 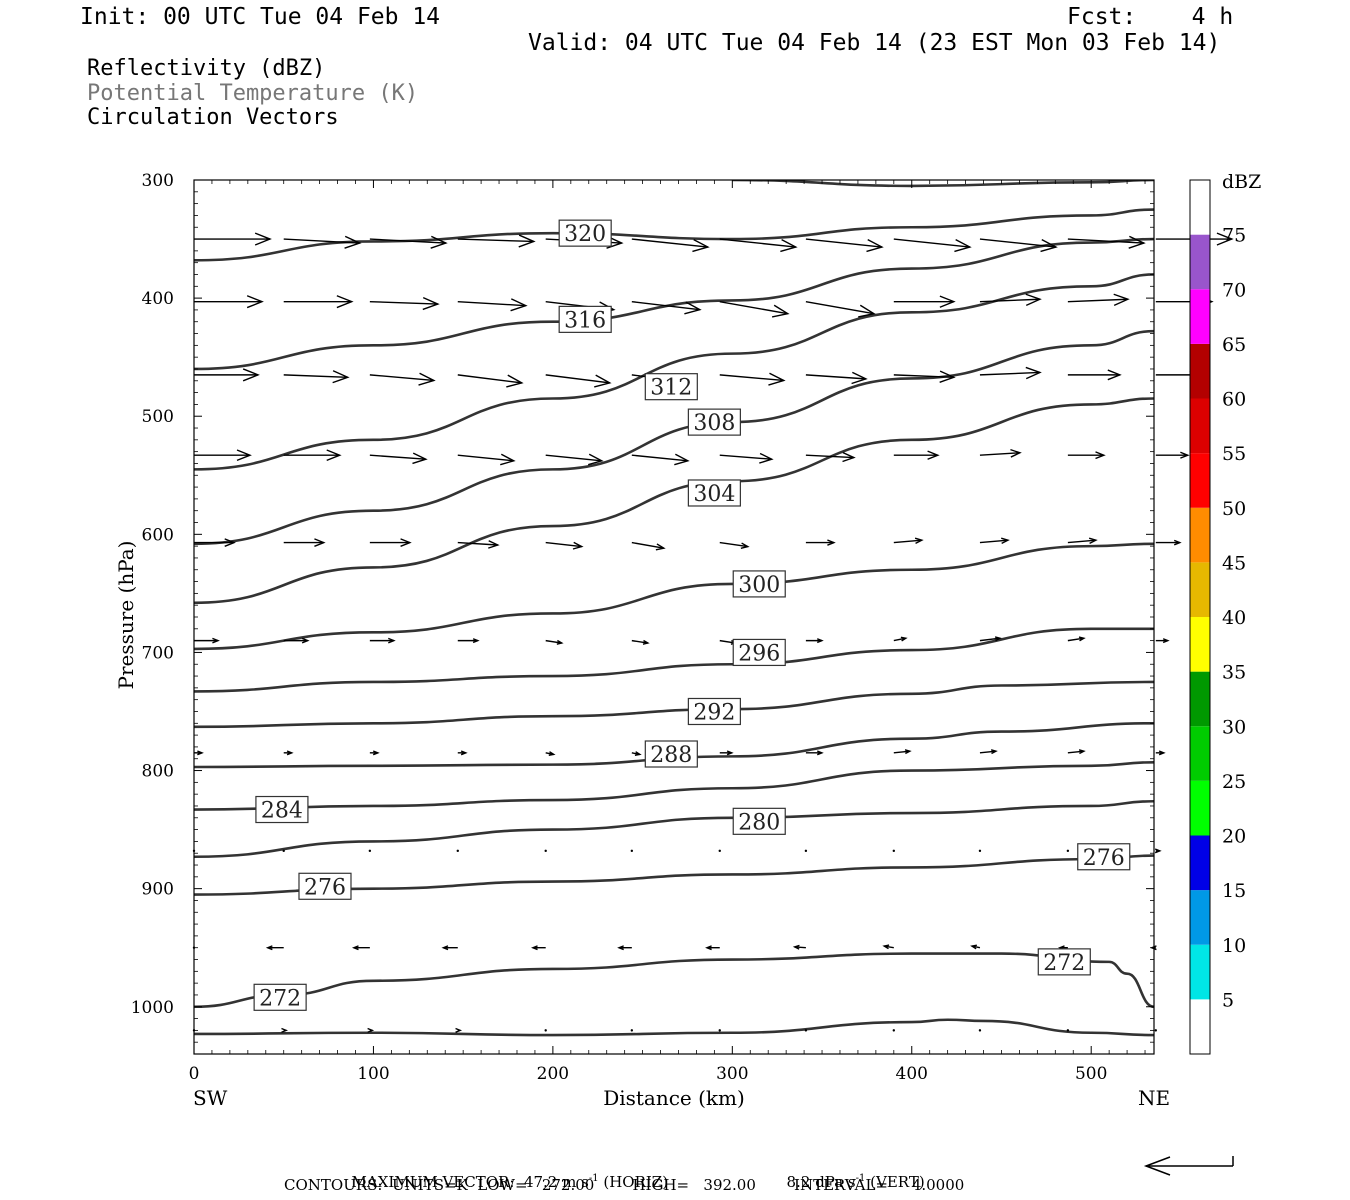 What do you see at coordinates (1234, 509) in the screenshot?
I see `colorbar-level-label: 50` at bounding box center [1234, 509].